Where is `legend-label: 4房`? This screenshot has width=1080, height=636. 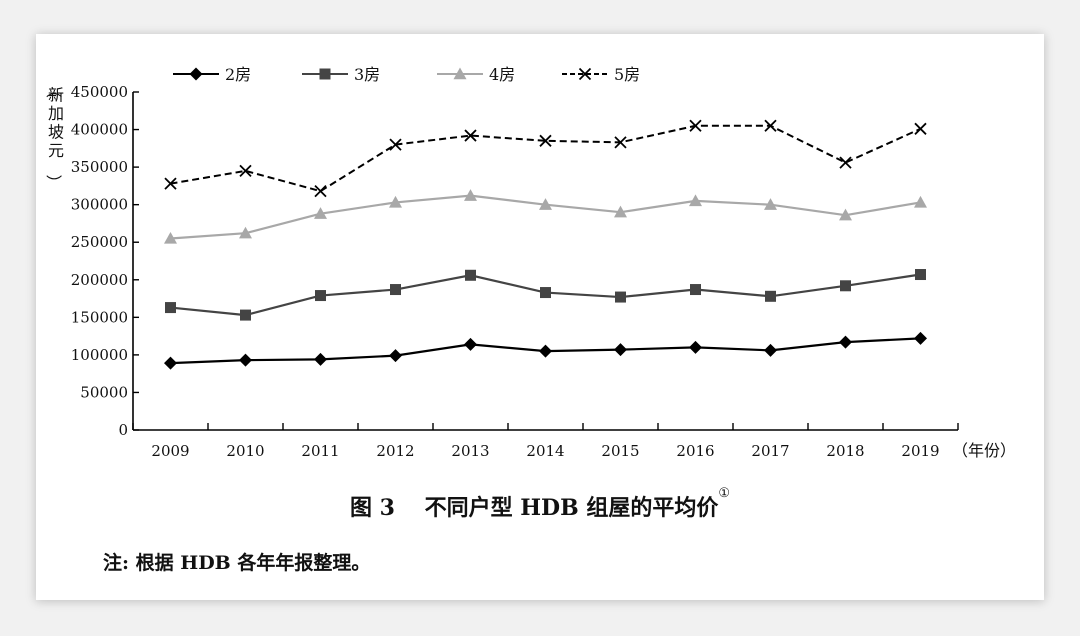 legend-label: 4房 is located at coordinates (502, 74).